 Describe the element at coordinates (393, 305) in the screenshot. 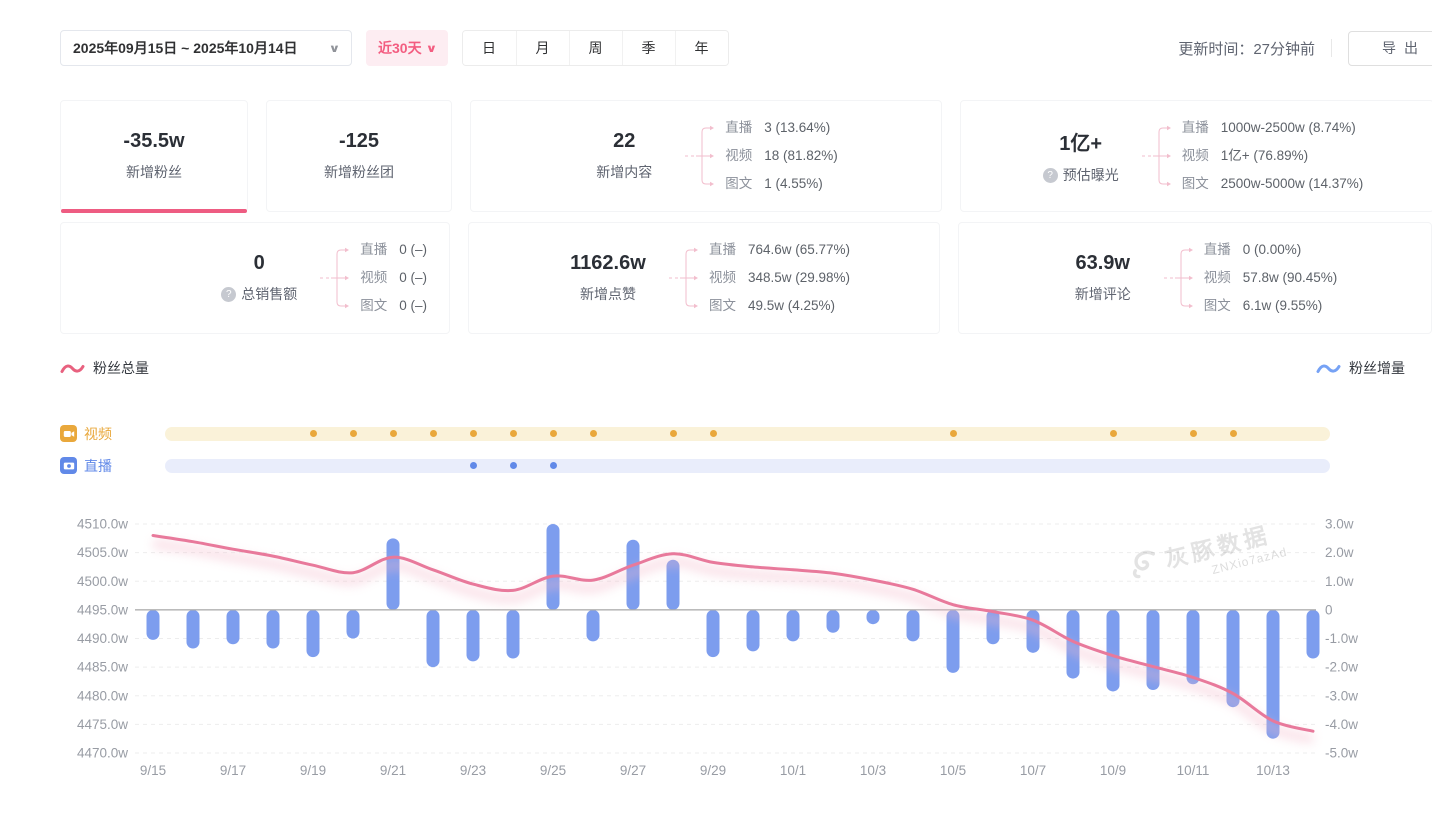

I see `breakdown-row: 图文 0 (–)` at that location.